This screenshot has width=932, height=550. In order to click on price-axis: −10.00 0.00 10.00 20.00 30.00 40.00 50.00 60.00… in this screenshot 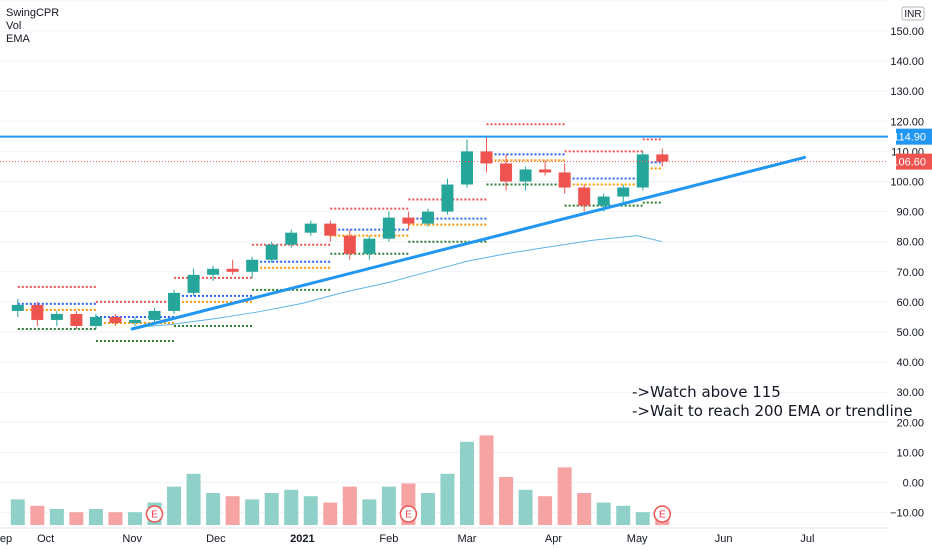, I will do `click(910, 275)`.